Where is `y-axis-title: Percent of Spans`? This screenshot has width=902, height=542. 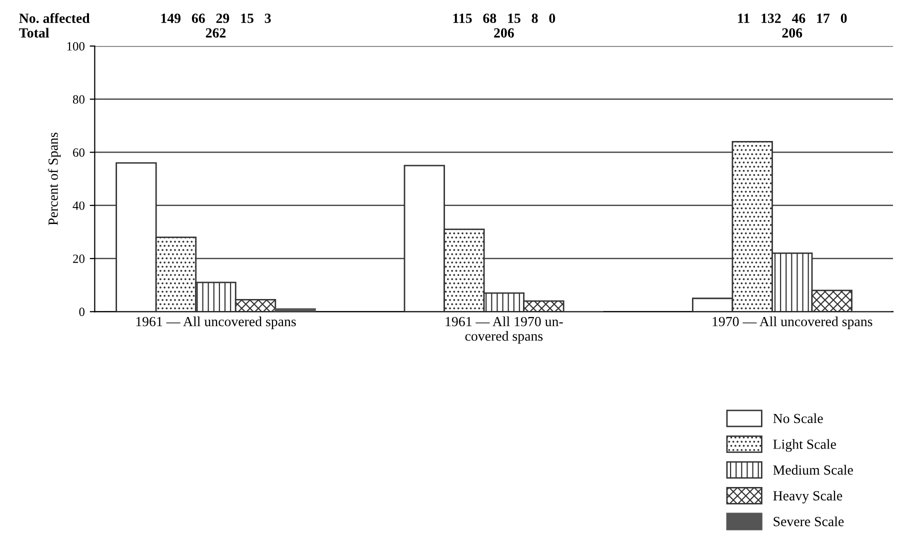
y-axis-title: Percent of Spans is located at coordinates (54, 179).